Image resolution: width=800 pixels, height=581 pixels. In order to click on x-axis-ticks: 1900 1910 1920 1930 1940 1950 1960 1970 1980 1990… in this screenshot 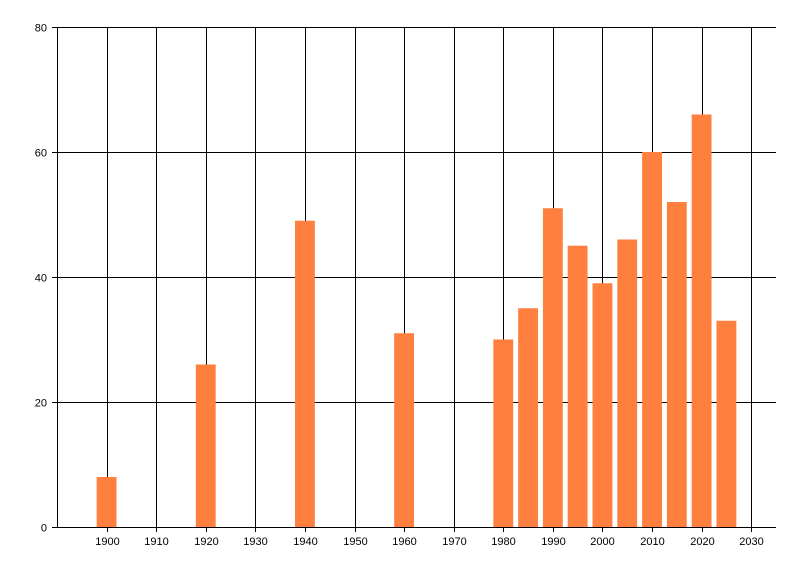, I will do `click(429, 537)`.